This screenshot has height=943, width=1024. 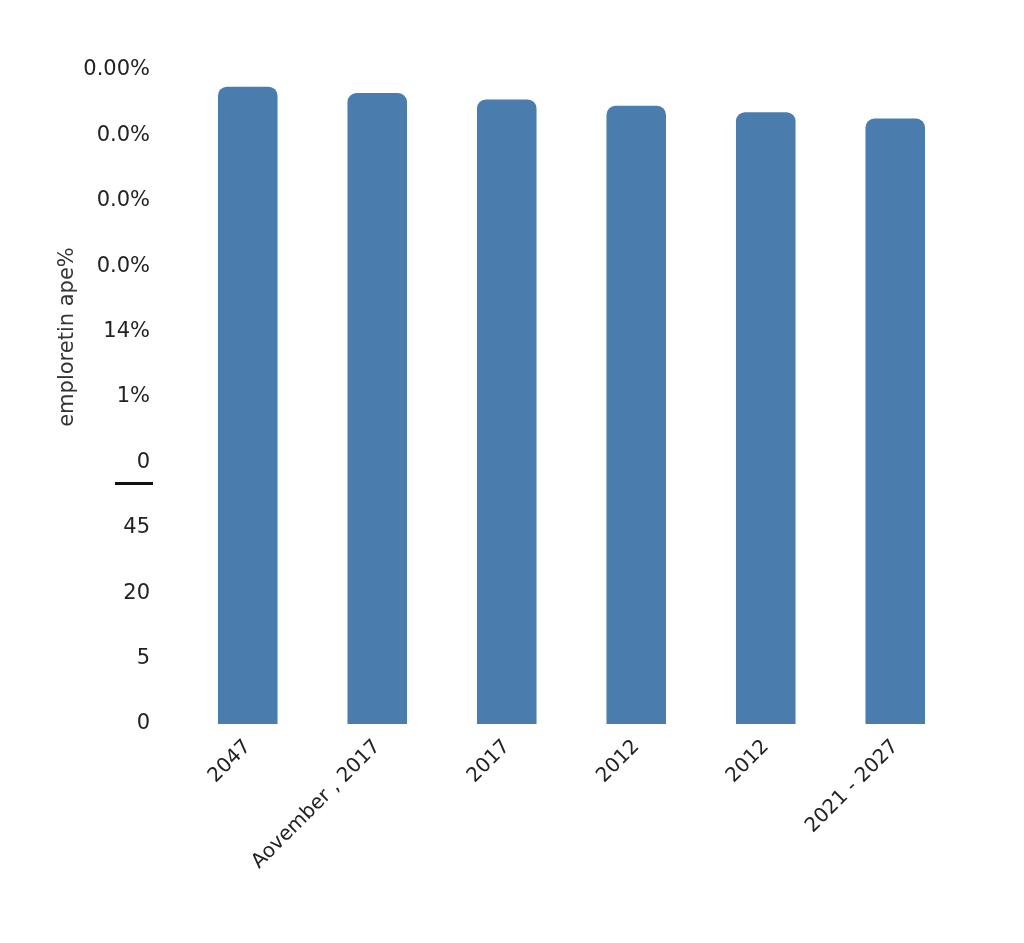 What do you see at coordinates (126, 330) in the screenshot?
I see `text: 14%` at bounding box center [126, 330].